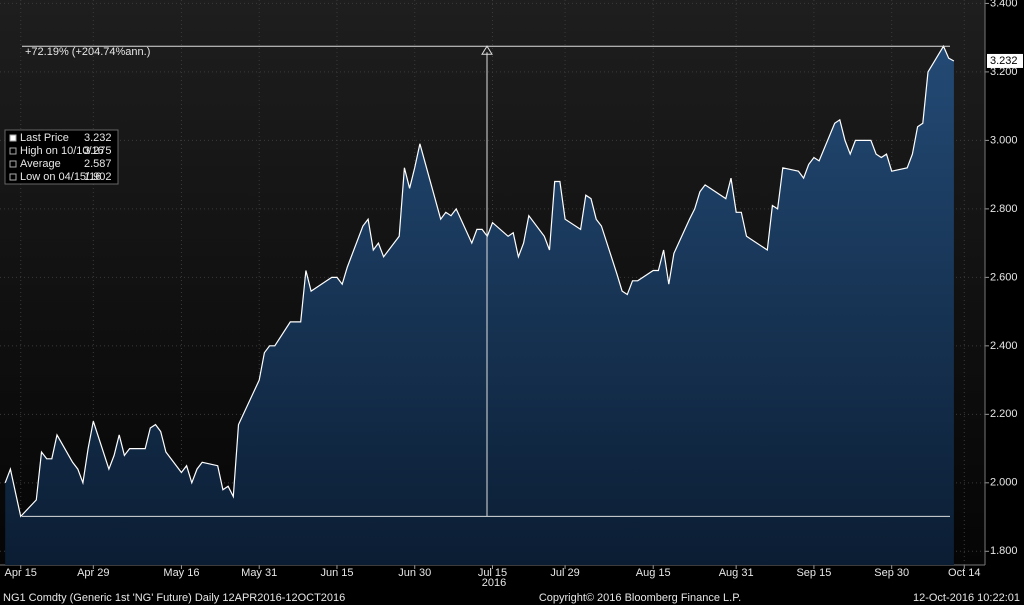 The image size is (1024, 605). Describe the element at coordinates (1004, 483) in the screenshot. I see `y-tick-label: 2.000` at that location.